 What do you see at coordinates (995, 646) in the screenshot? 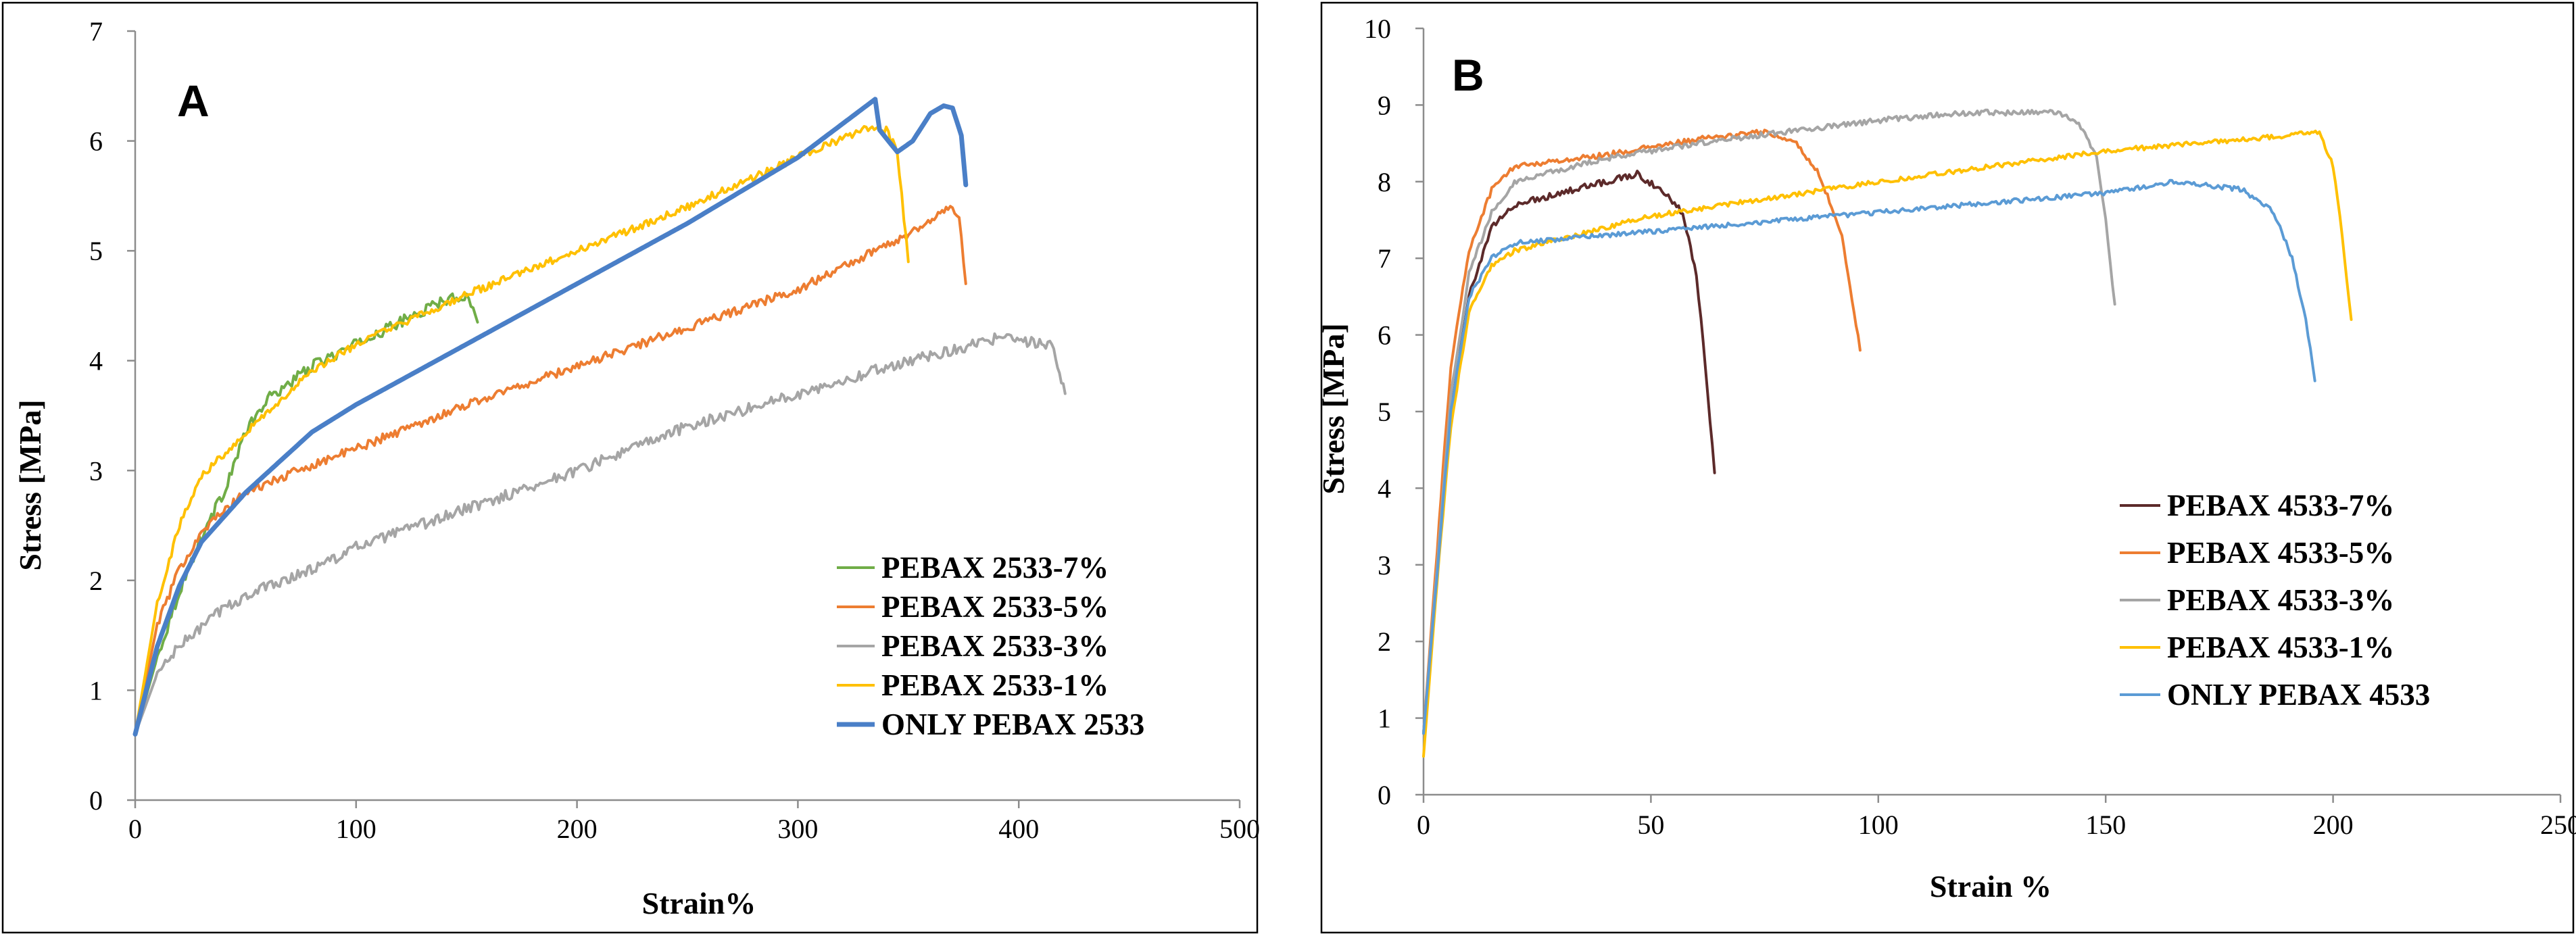
I see `panel-a-legend-label: PEBAX 2533-3%` at bounding box center [995, 646].